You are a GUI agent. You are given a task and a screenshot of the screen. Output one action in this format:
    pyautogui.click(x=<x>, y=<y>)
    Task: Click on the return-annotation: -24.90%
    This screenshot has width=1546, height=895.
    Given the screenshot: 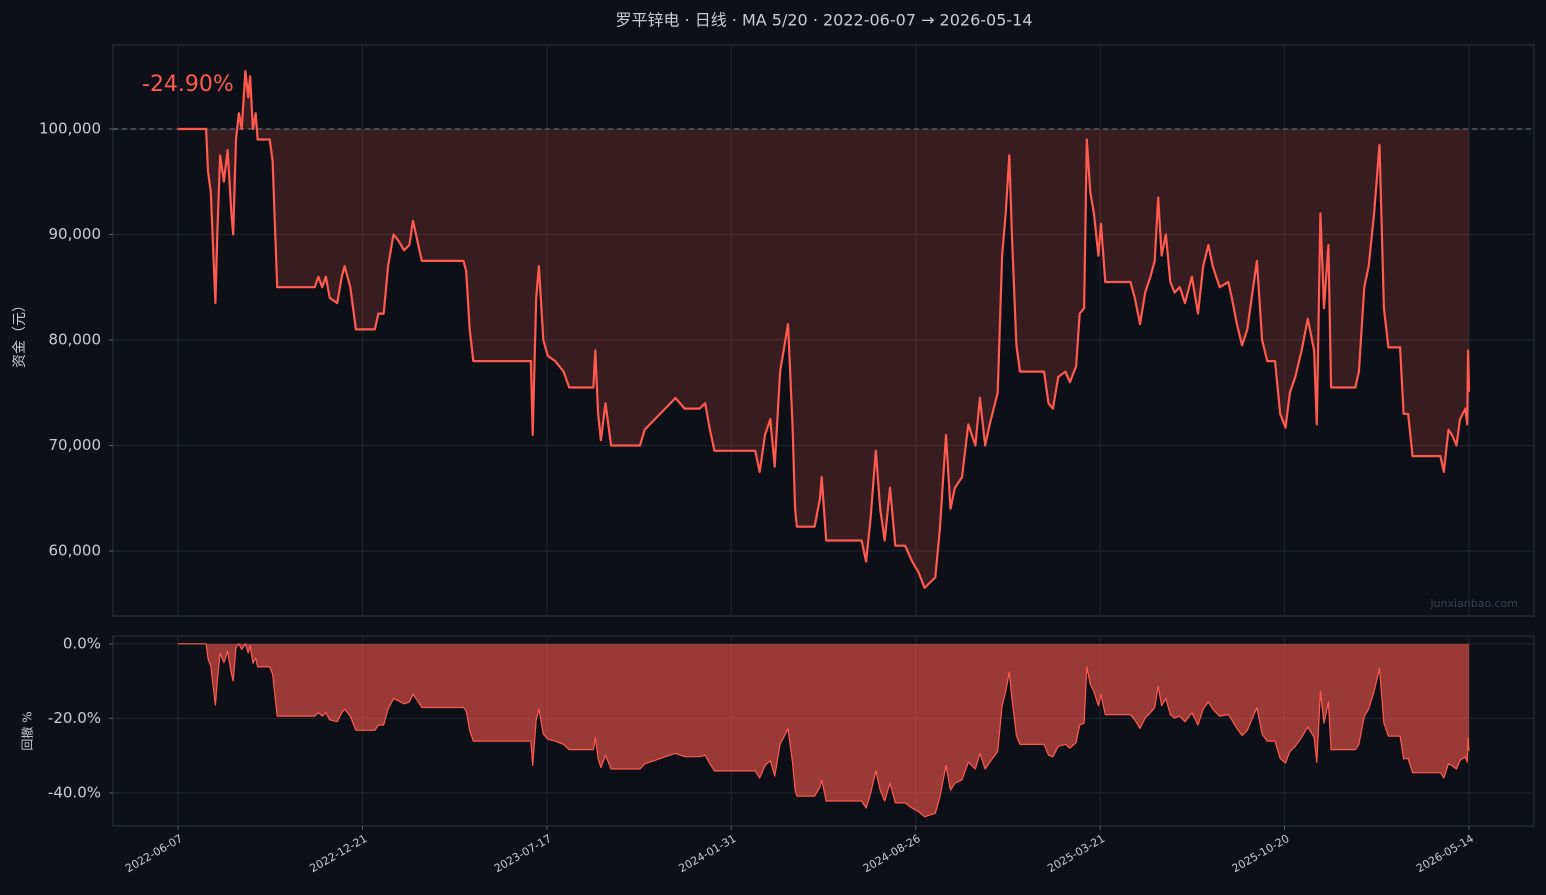 What is the action you would take?
    pyautogui.click(x=188, y=84)
    